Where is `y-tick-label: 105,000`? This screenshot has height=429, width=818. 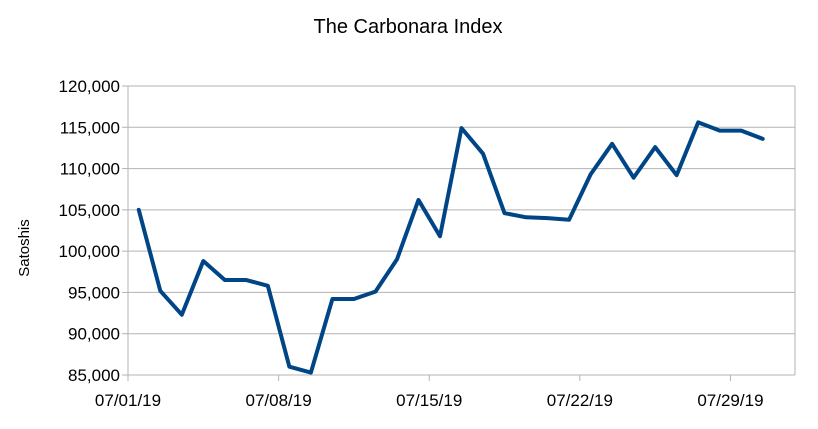 y-tick-label: 105,000 is located at coordinates (89, 210).